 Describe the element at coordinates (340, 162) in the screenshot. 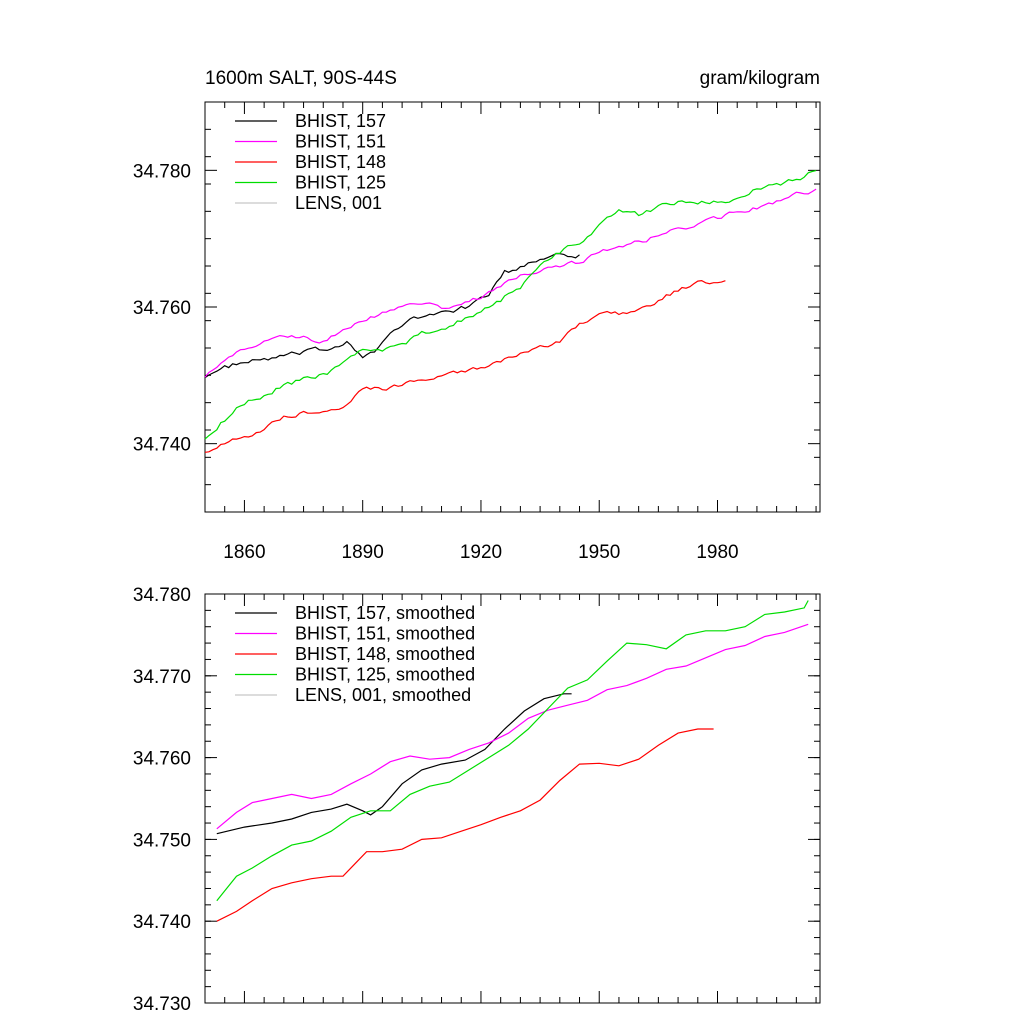

I see `legend-label: BHIST, 148` at that location.